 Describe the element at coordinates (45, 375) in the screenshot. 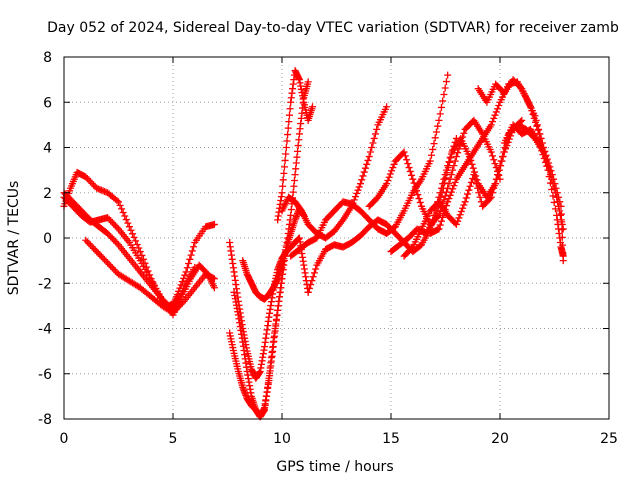

I see `y-tick-label: -6` at that location.